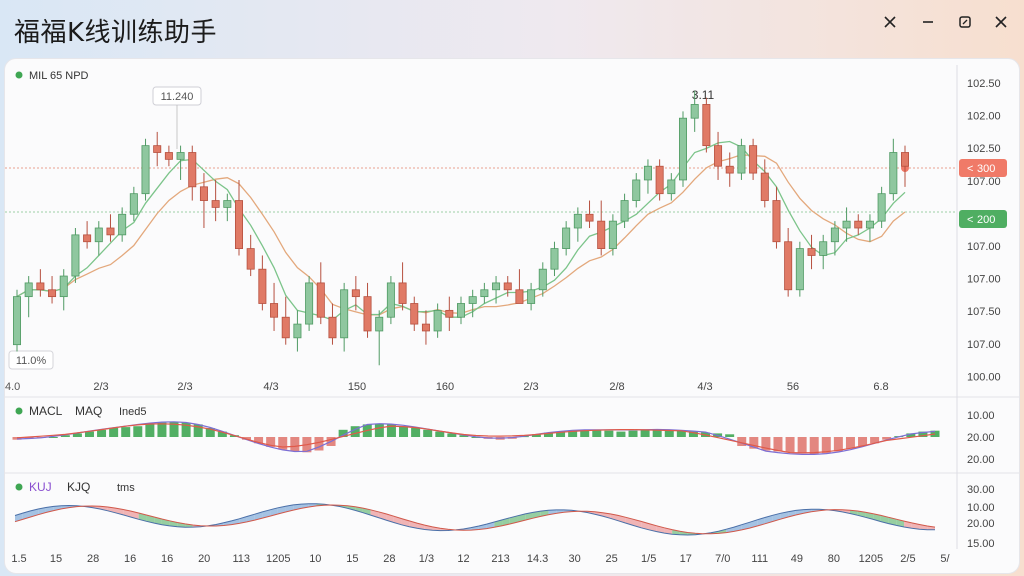 This screenshot has height=576, width=1024. I want to click on kdj-x-tick: 16, so click(167, 559).